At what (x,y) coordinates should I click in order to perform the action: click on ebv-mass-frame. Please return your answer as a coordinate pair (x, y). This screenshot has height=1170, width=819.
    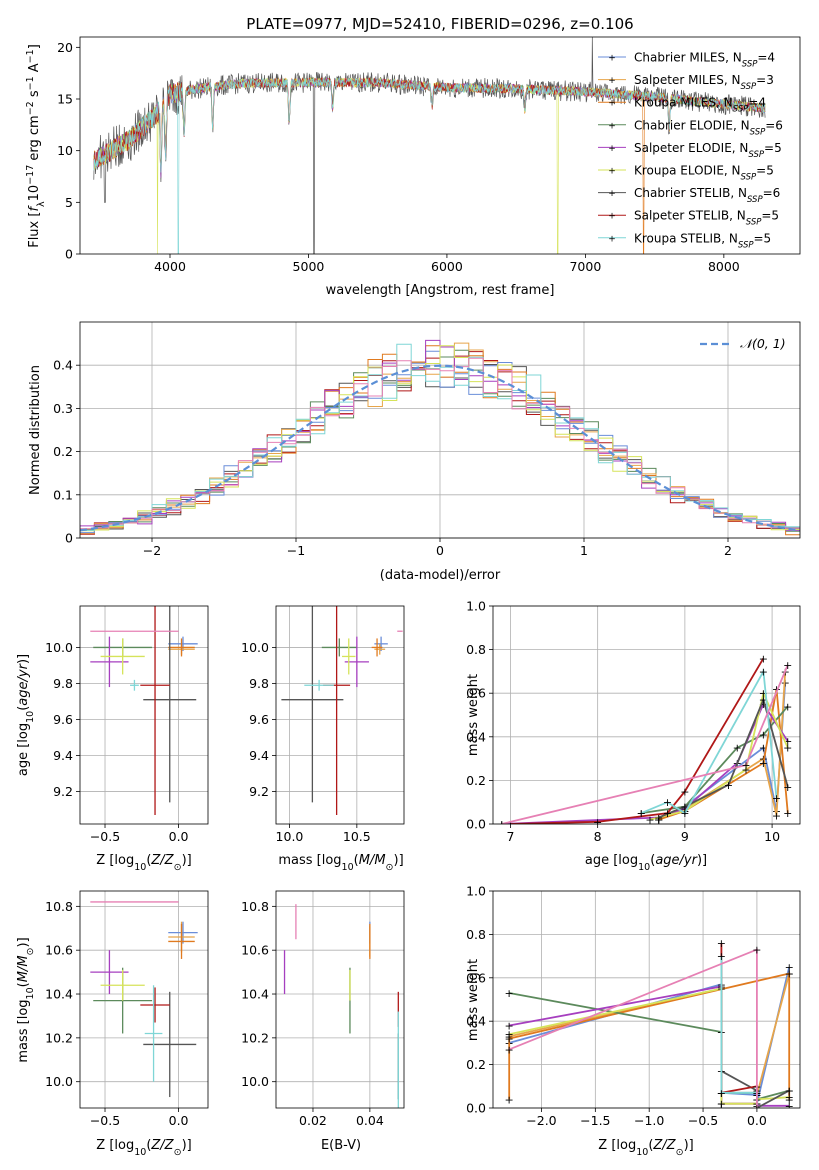
    Looking at the image, I should click on (340, 999).